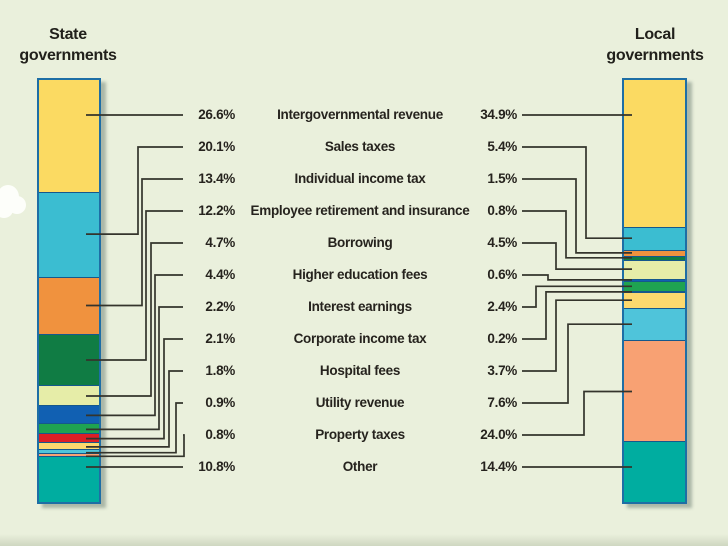 The width and height of the screenshot is (728, 546). I want to click on local-bar-segment-employee-retirement-and-insurance, so click(654, 258).